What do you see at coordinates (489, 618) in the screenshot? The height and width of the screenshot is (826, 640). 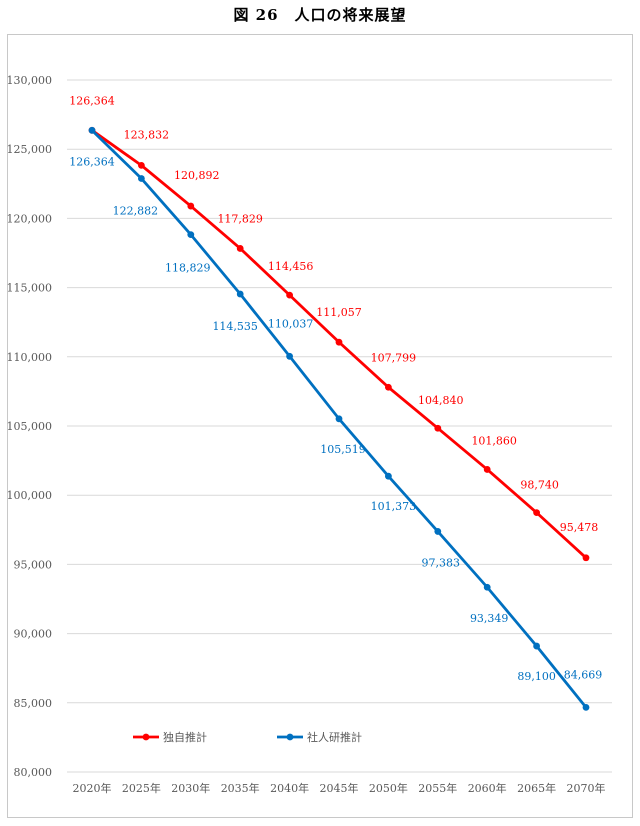 I see `data-label: 93,349` at bounding box center [489, 618].